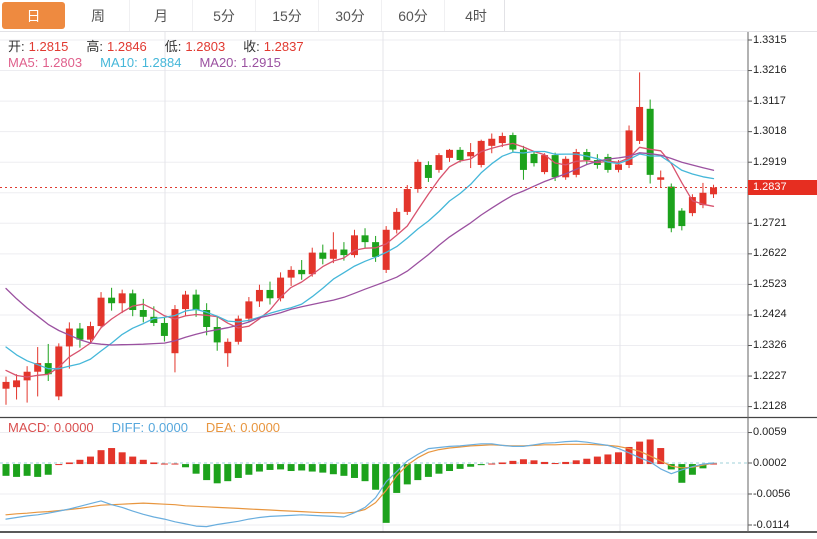 This screenshot has width=817, height=539. I want to click on price-axis-label: 1.3315, so click(770, 39).